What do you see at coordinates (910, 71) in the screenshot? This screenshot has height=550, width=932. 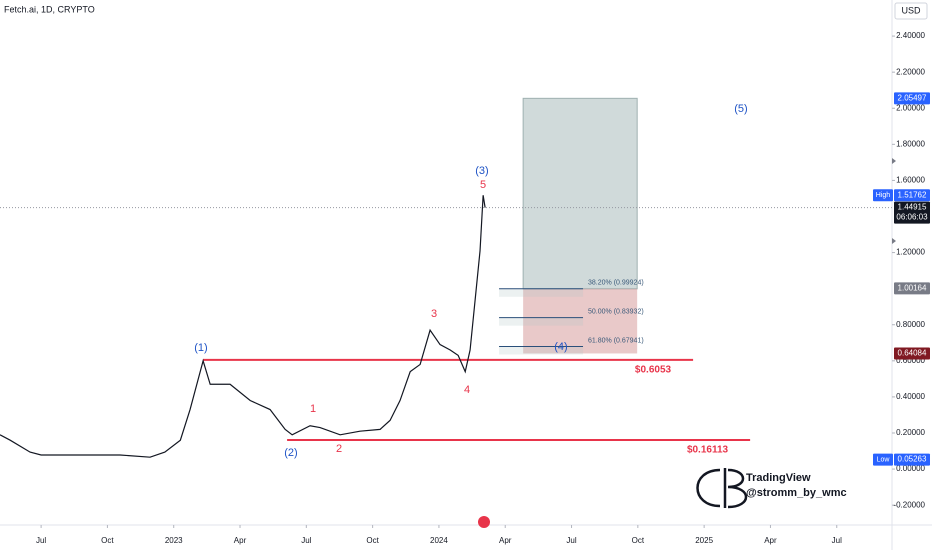 I see `y-tick-label: 2.20000` at bounding box center [910, 71].